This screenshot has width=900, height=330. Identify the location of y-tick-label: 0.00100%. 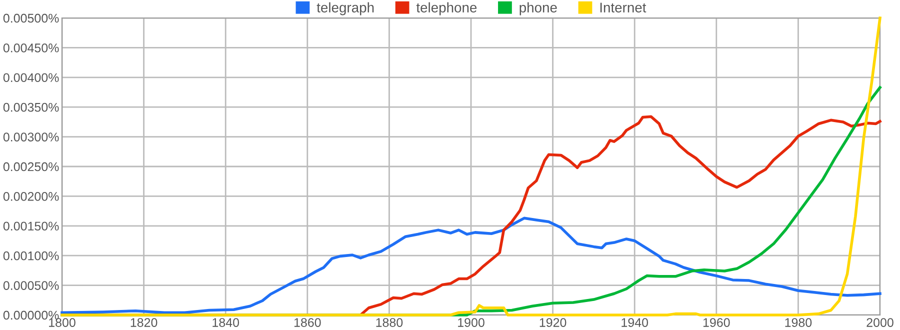
(31, 255).